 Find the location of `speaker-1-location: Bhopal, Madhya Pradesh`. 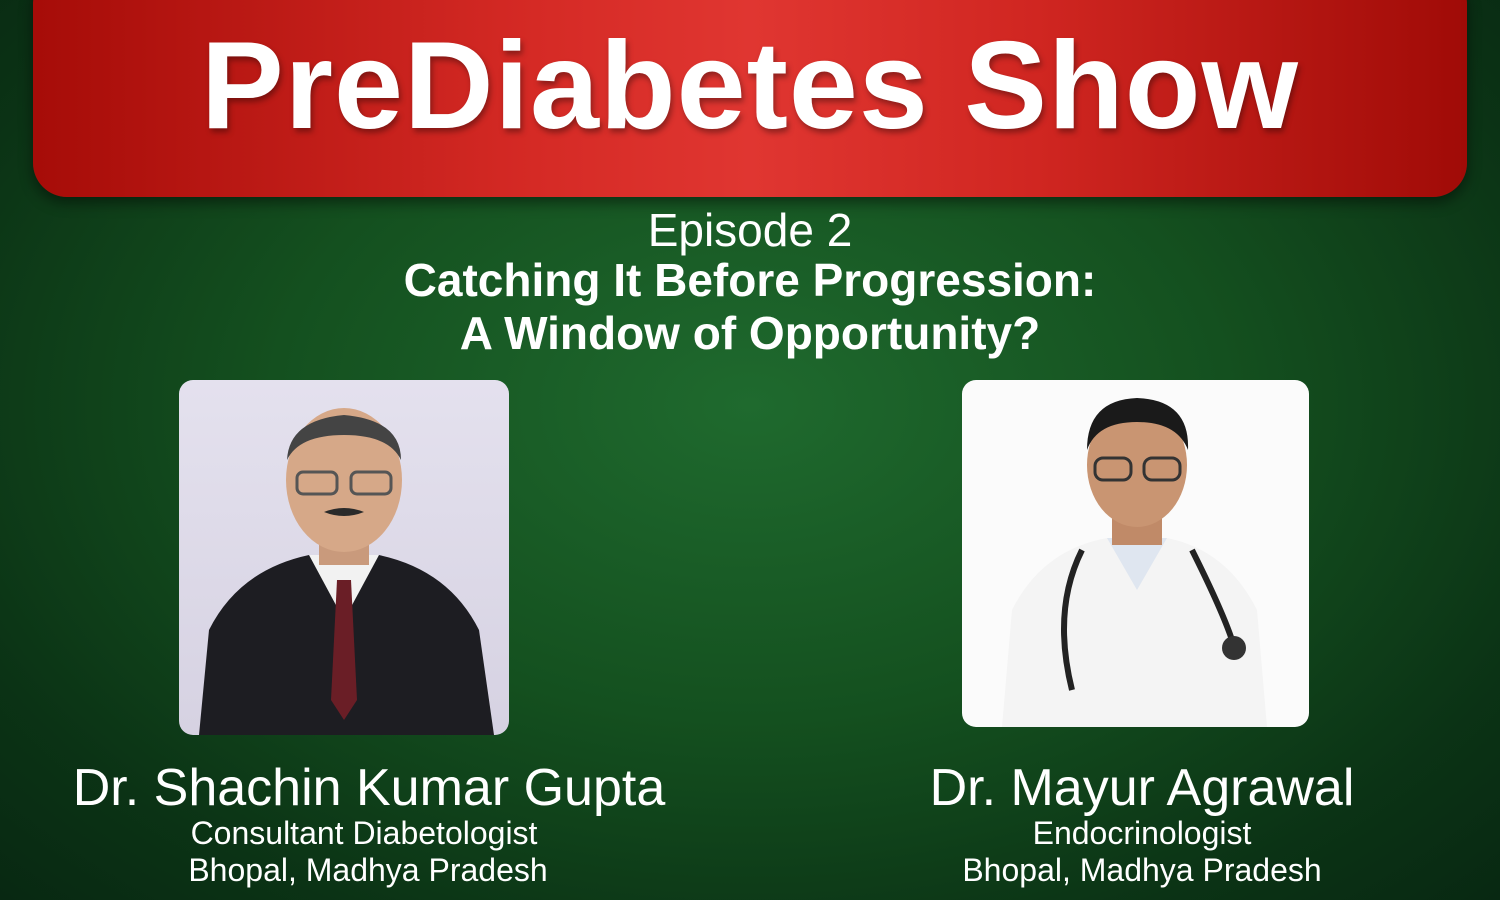

speaker-1-location: Bhopal, Madhya Pradesh is located at coordinates (368, 870).